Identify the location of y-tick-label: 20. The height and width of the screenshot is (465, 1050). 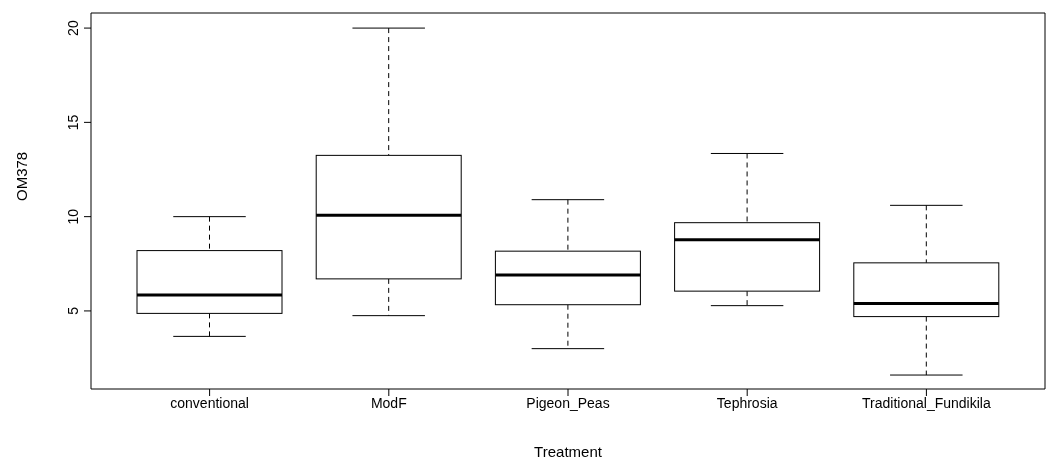
(73, 28).